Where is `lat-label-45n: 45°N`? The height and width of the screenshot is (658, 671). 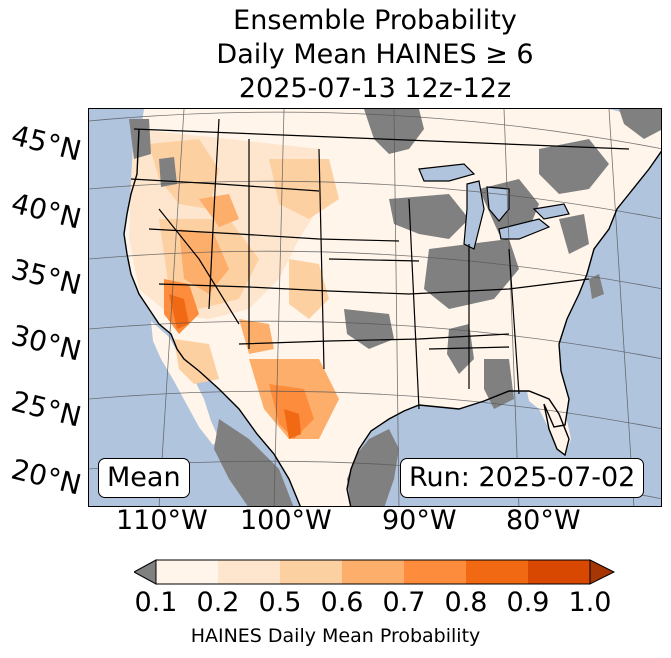
lat-label-45n: 45°N is located at coordinates (46, 143).